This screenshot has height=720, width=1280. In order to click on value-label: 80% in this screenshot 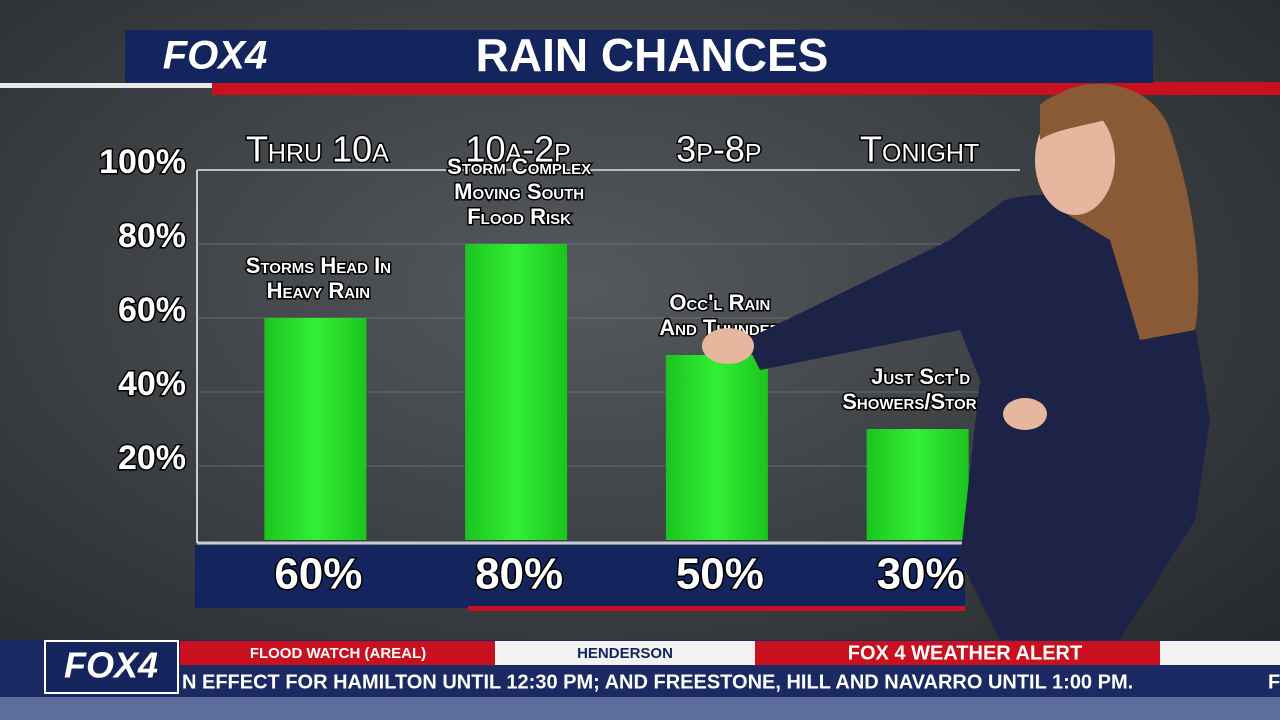, I will do `click(519, 574)`.